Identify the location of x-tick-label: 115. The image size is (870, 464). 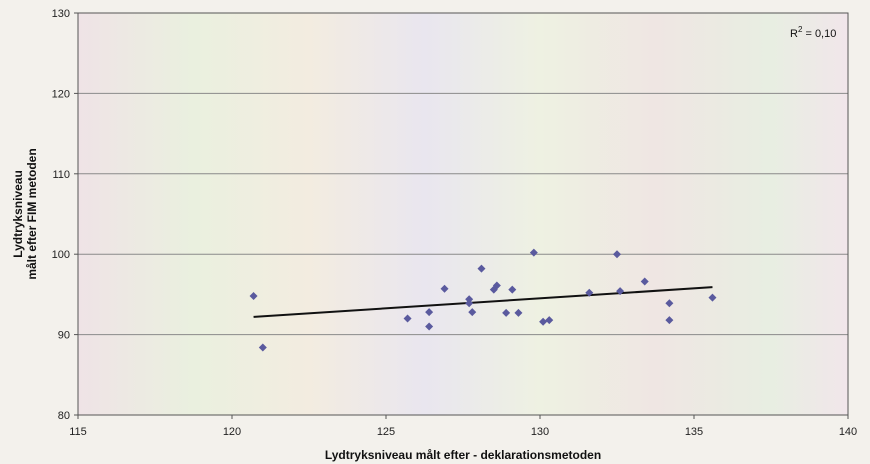
(78, 432).